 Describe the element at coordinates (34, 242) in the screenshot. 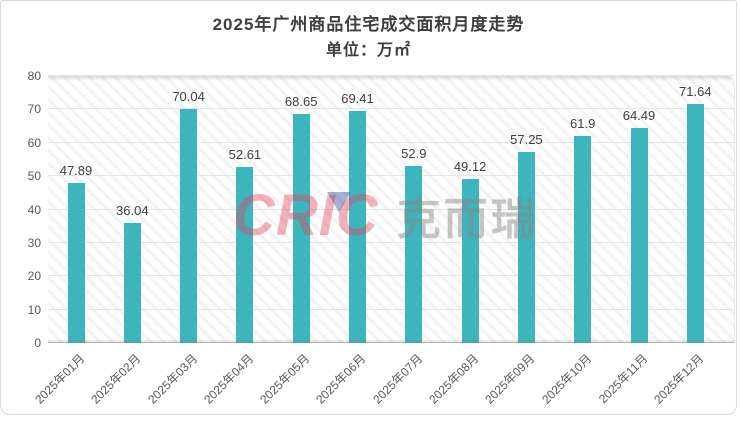

I see `y-axis-tick-label: 30` at that location.